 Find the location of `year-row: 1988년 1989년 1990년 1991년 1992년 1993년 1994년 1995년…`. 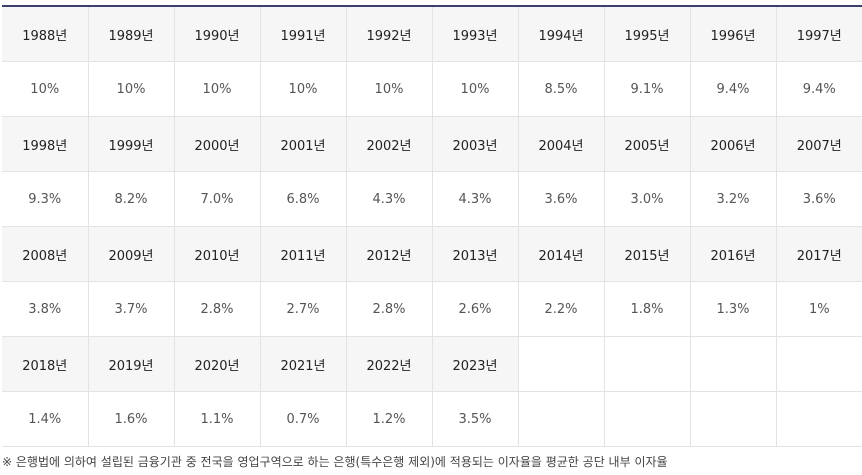

year-row: 1988년 1989년 1990년 1991년 1992년 1993년 1994년 1995년… is located at coordinates (432, 34).